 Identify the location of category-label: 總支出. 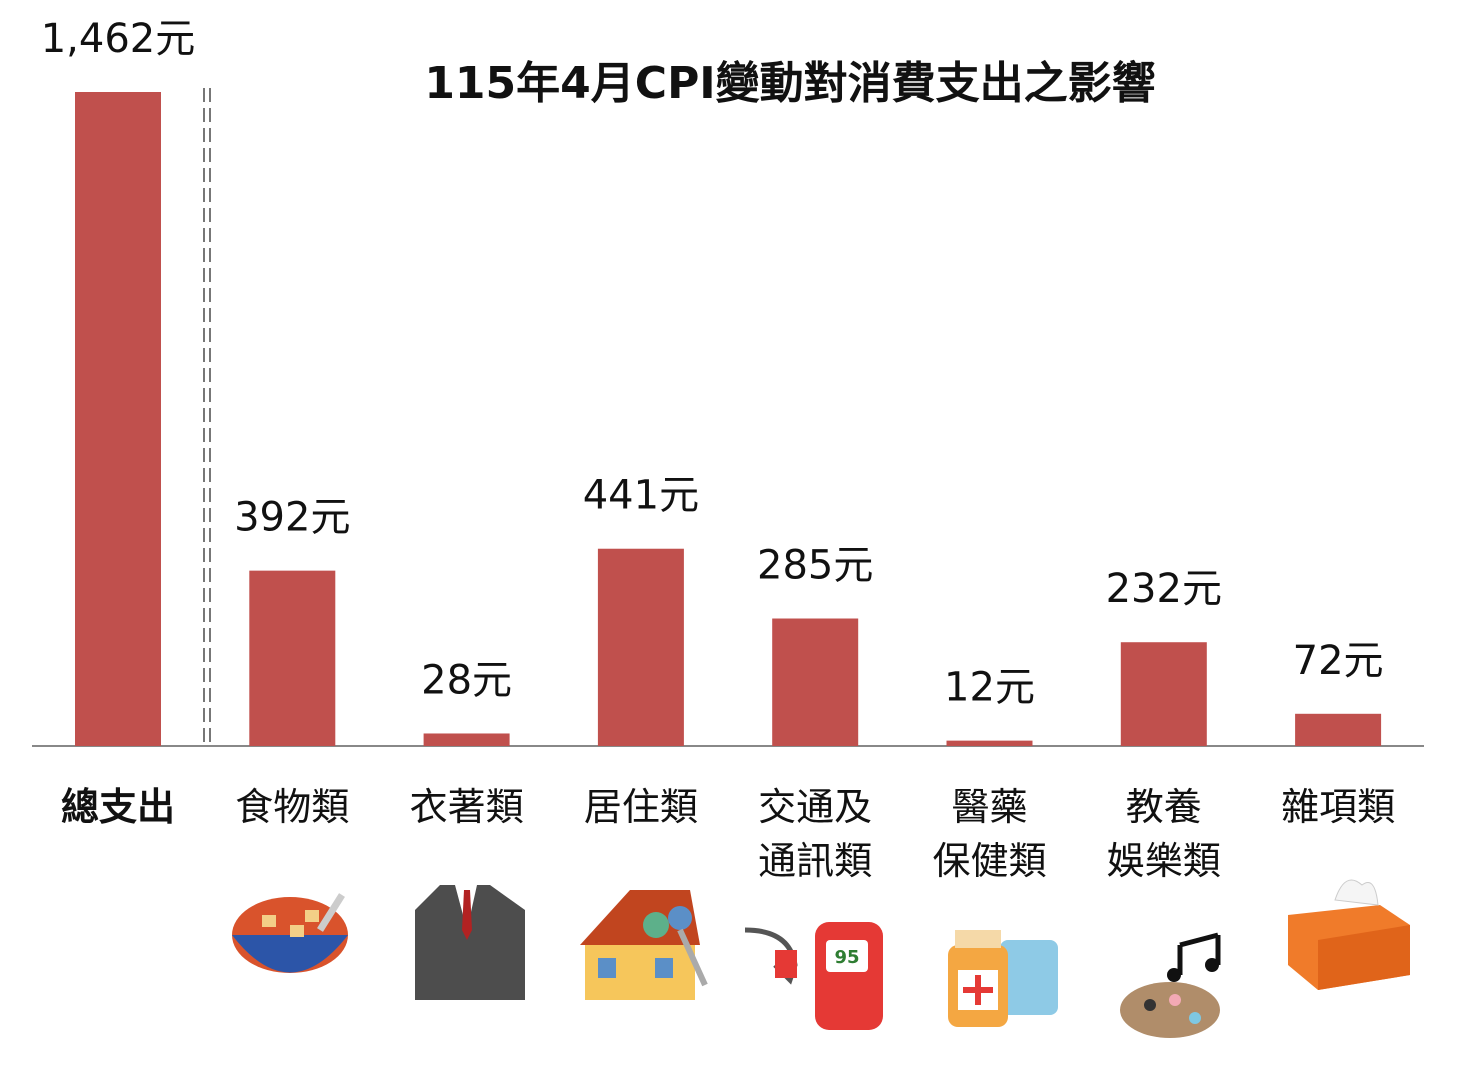
(117, 807).